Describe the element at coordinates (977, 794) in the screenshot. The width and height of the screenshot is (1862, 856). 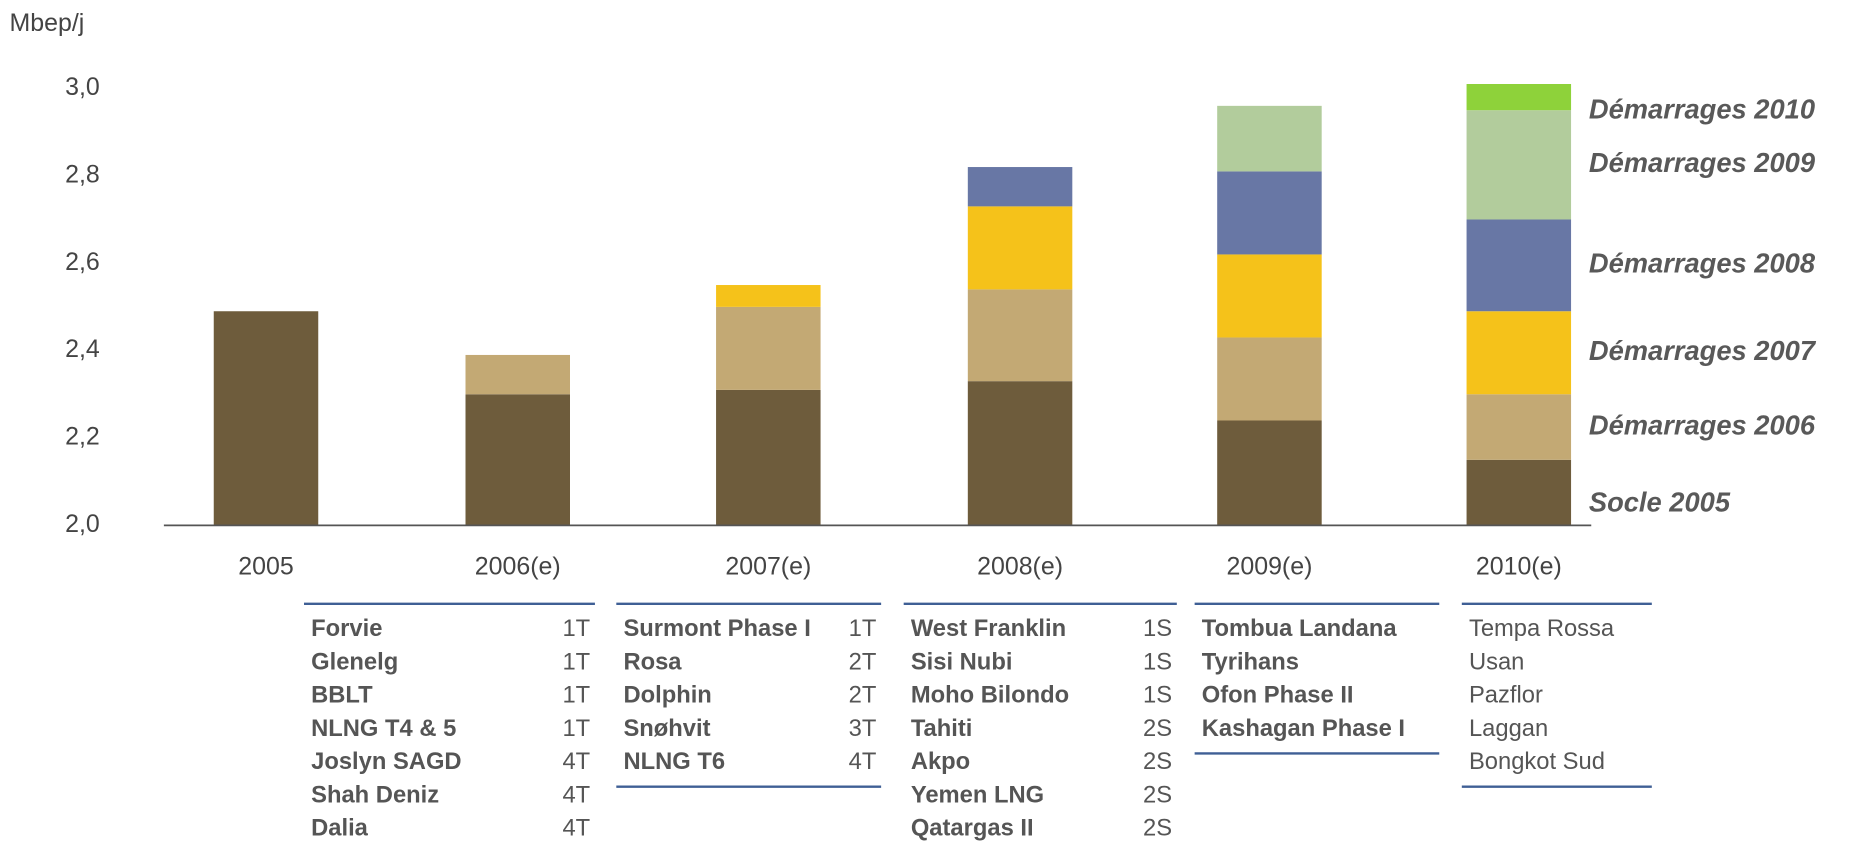
I see `project-name: Yemen LNG` at that location.